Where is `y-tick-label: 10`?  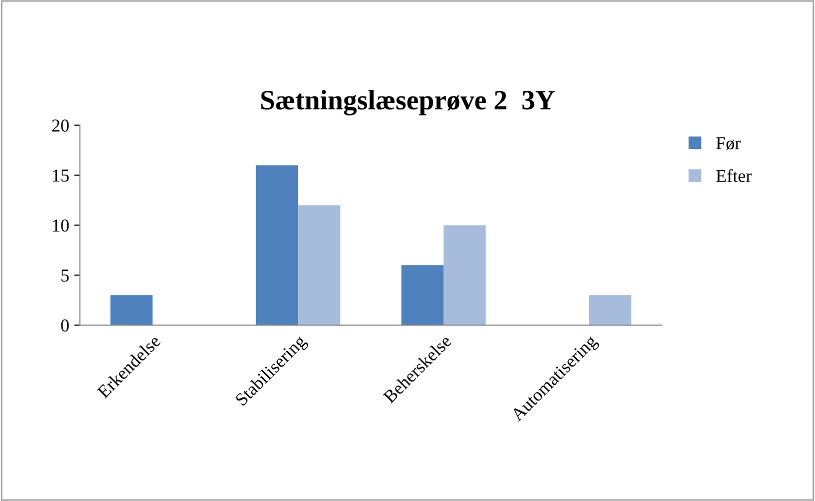
y-tick-label: 10 is located at coordinates (60, 225).